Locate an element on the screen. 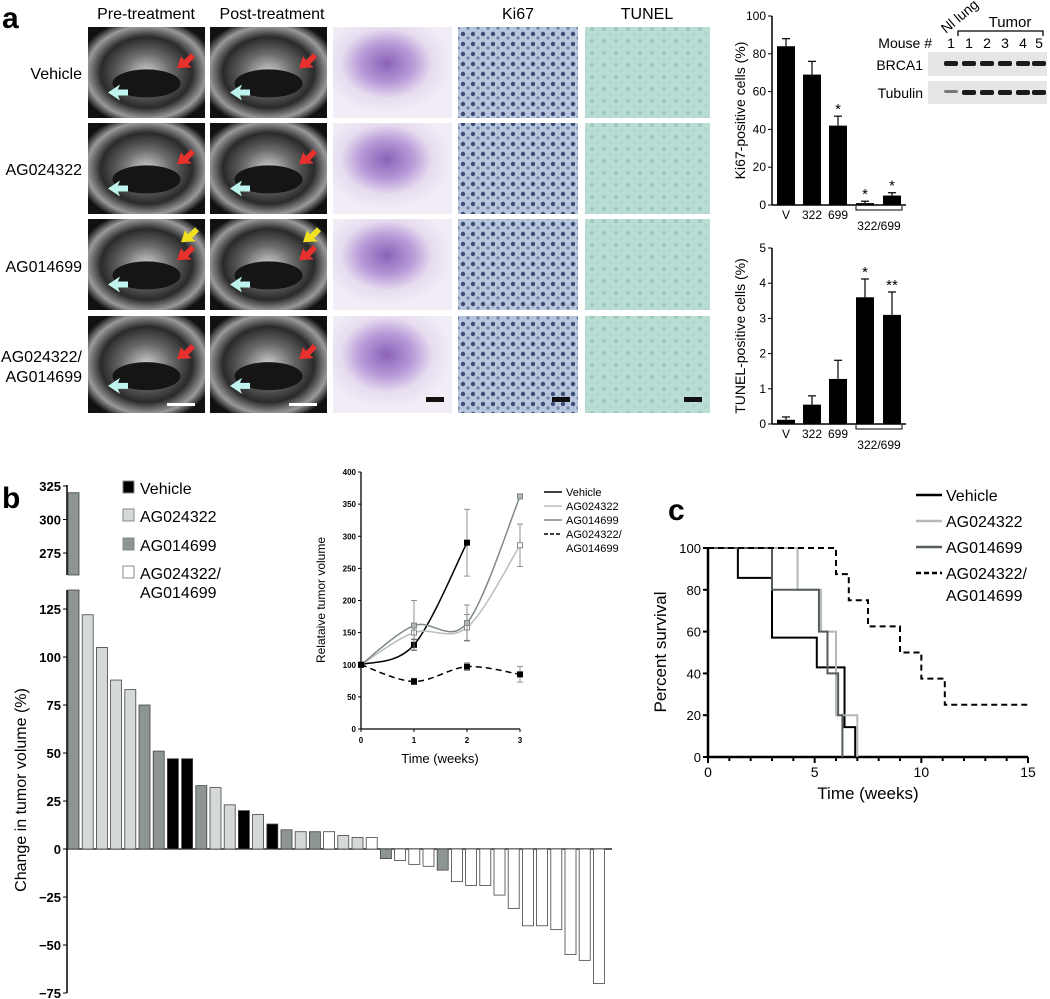  legend-label: AG024322/ is located at coordinates (987, 574).